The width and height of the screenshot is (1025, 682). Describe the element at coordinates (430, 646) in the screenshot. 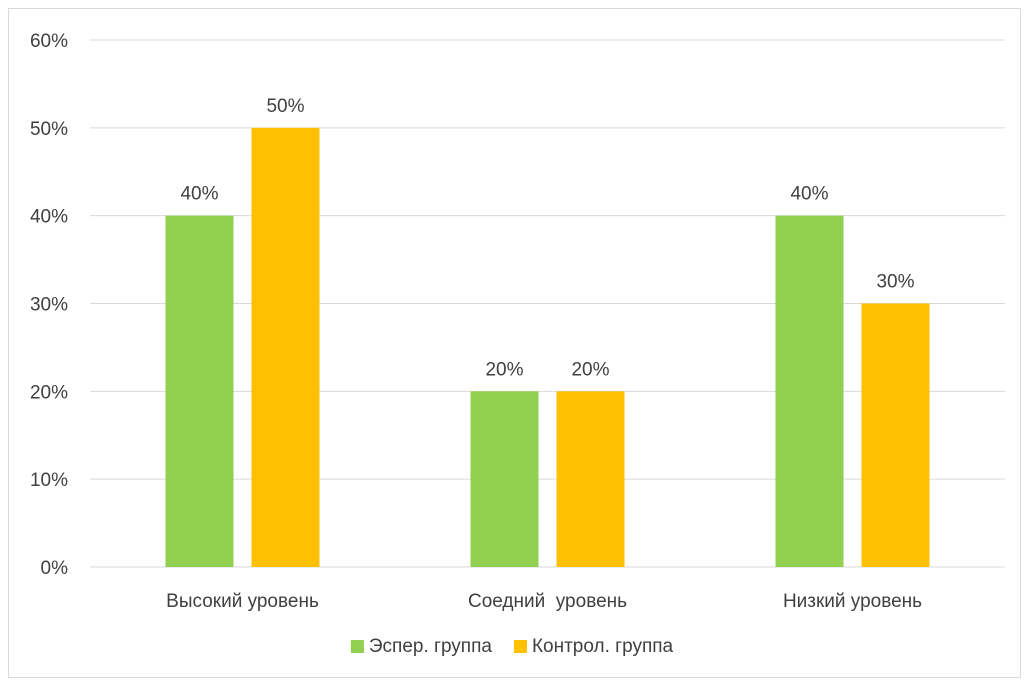

I see `legend-label: Эспер. группа` at that location.